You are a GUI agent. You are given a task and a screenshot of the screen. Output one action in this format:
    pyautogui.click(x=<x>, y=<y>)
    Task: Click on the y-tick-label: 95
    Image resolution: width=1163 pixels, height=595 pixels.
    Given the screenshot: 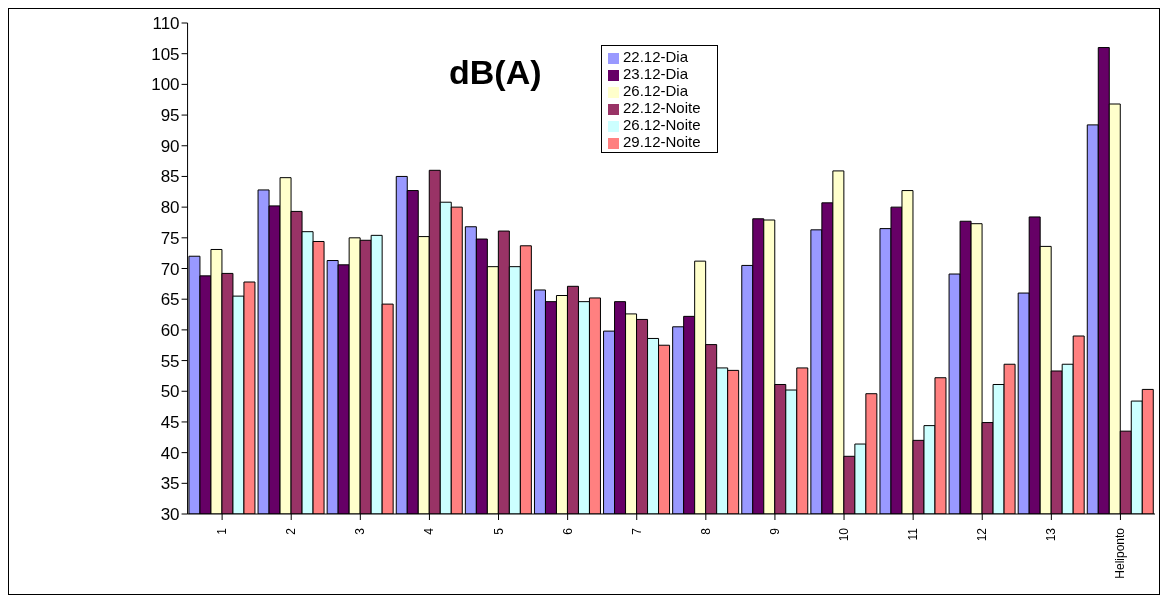 What is the action you would take?
    pyautogui.click(x=170, y=116)
    